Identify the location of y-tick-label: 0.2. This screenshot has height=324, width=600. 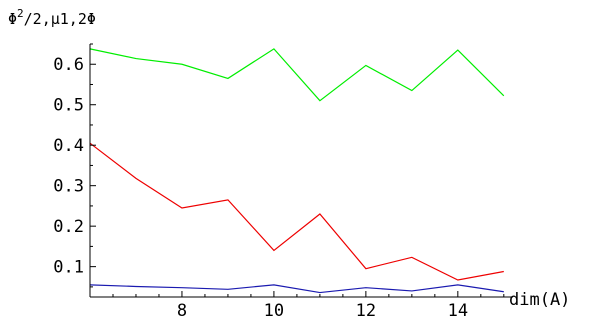
(68, 227).